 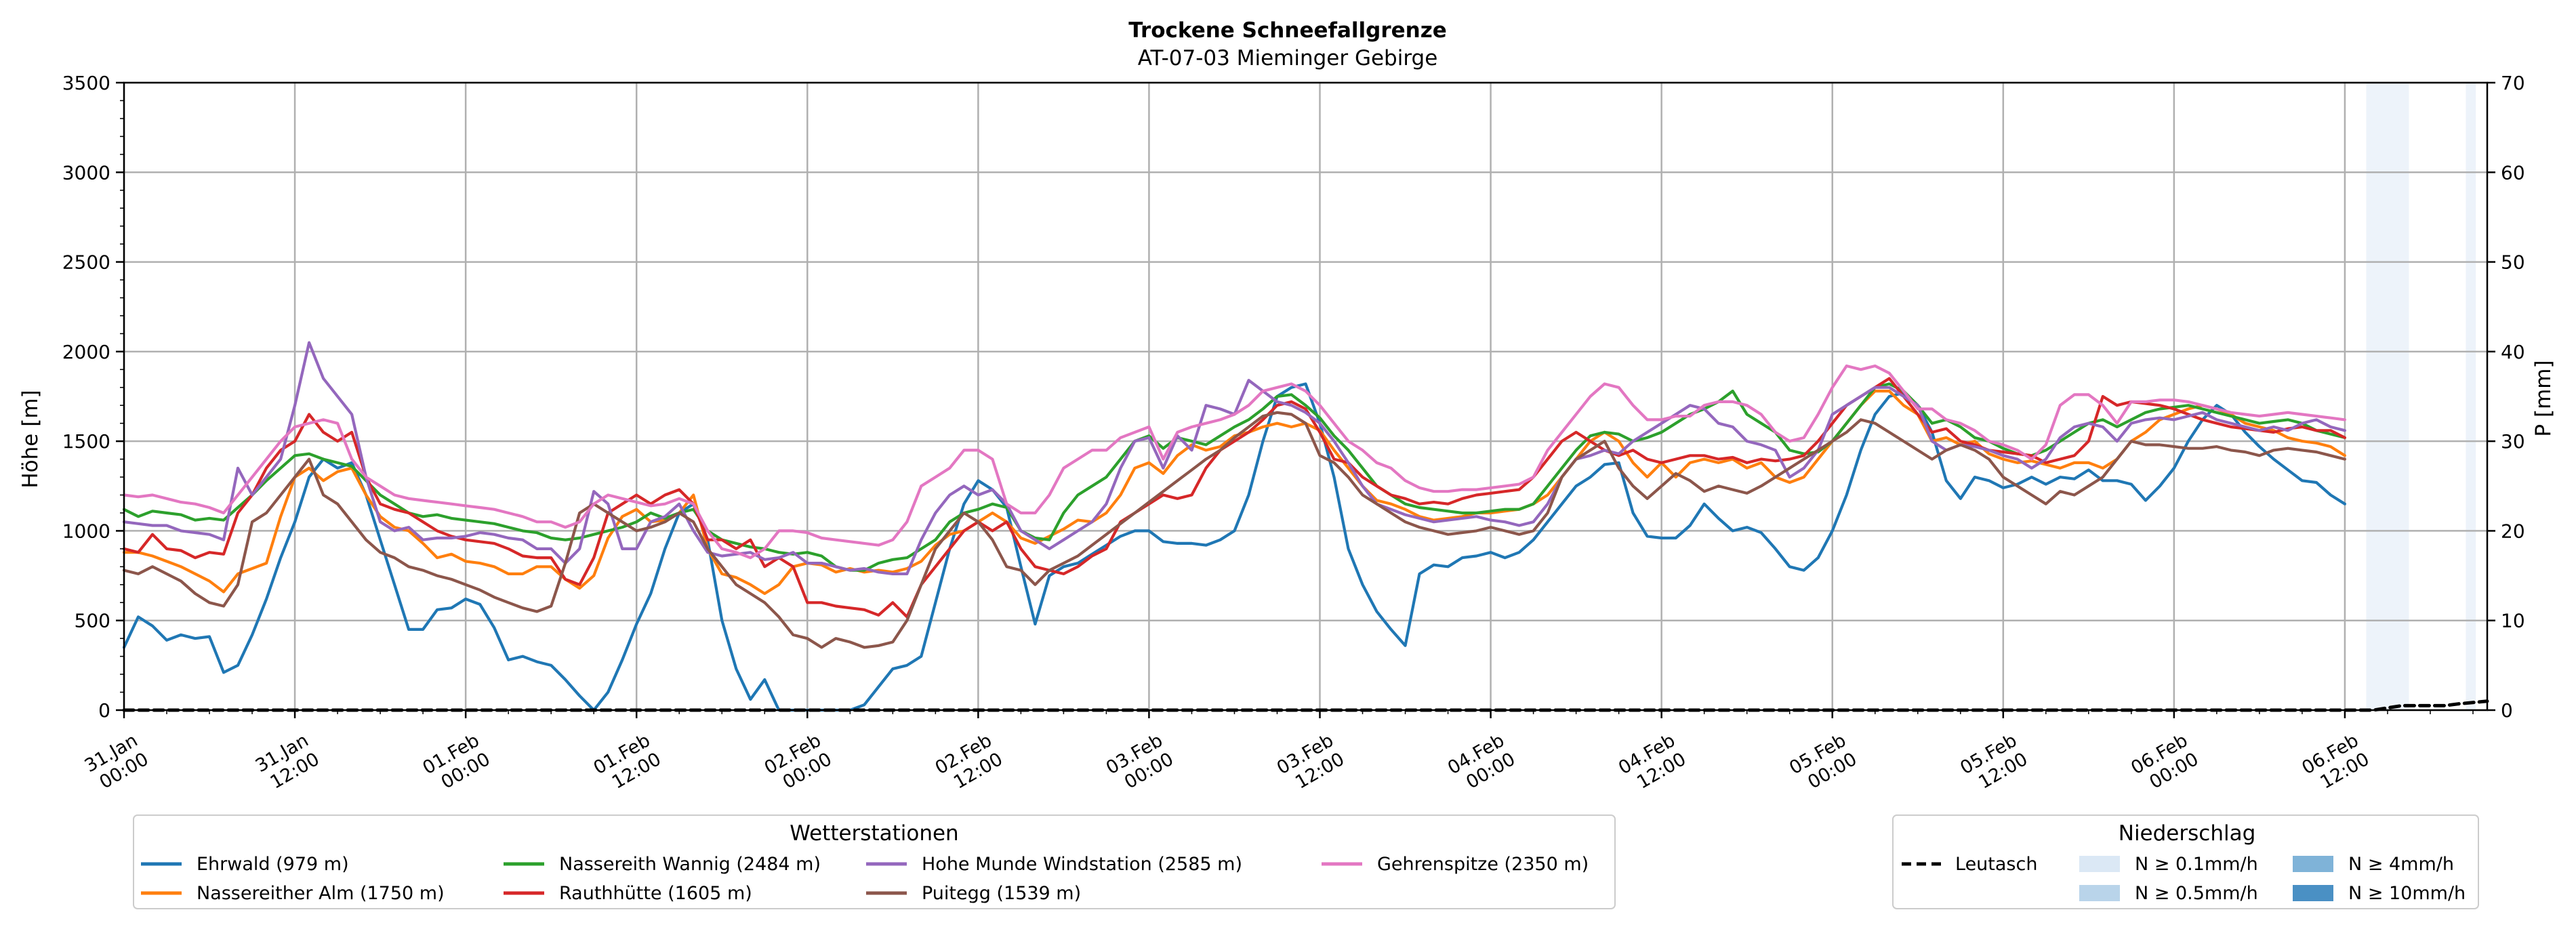 I want to click on stations-legend-label-0: Ehrwald (979 m), so click(x=273, y=865).